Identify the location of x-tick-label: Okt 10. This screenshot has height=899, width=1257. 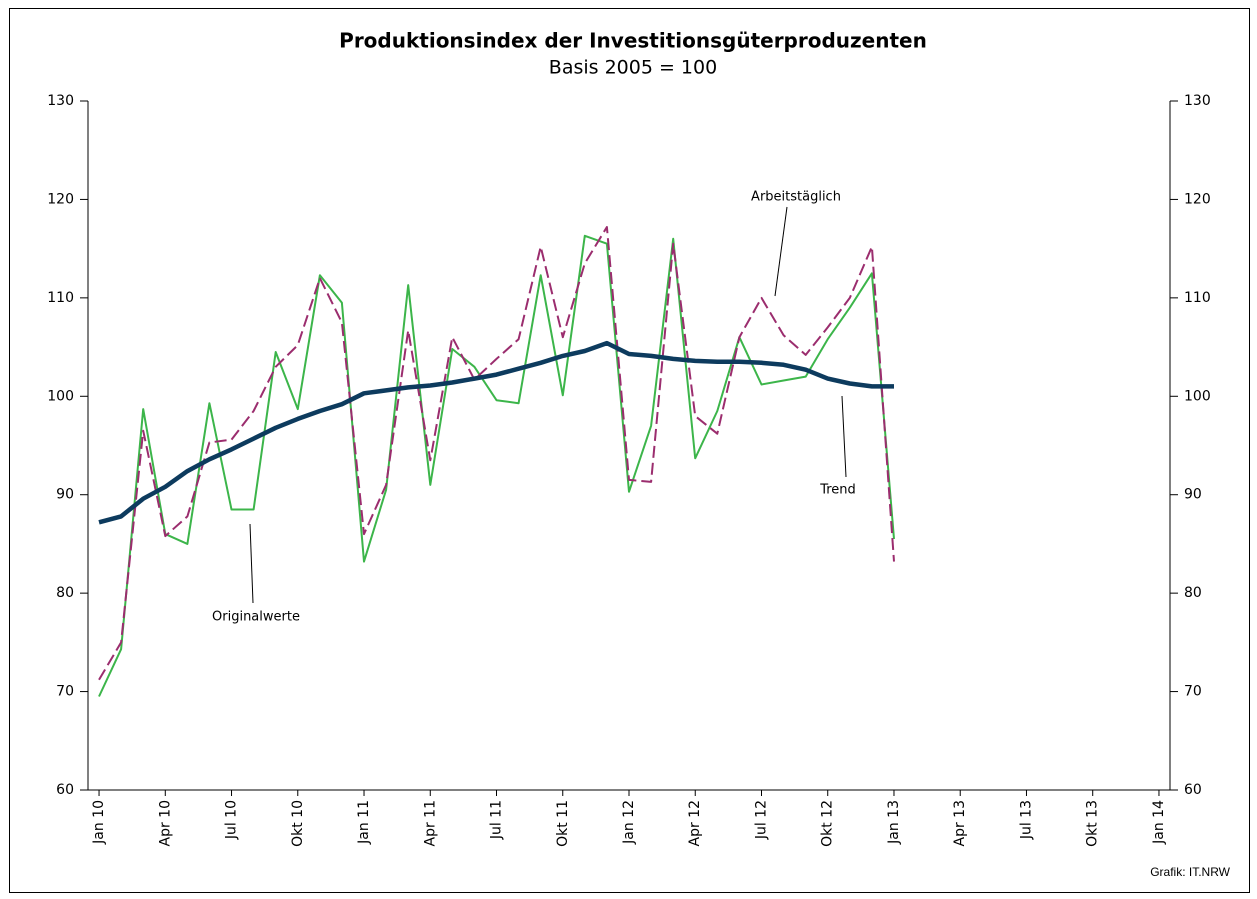
(298, 823).